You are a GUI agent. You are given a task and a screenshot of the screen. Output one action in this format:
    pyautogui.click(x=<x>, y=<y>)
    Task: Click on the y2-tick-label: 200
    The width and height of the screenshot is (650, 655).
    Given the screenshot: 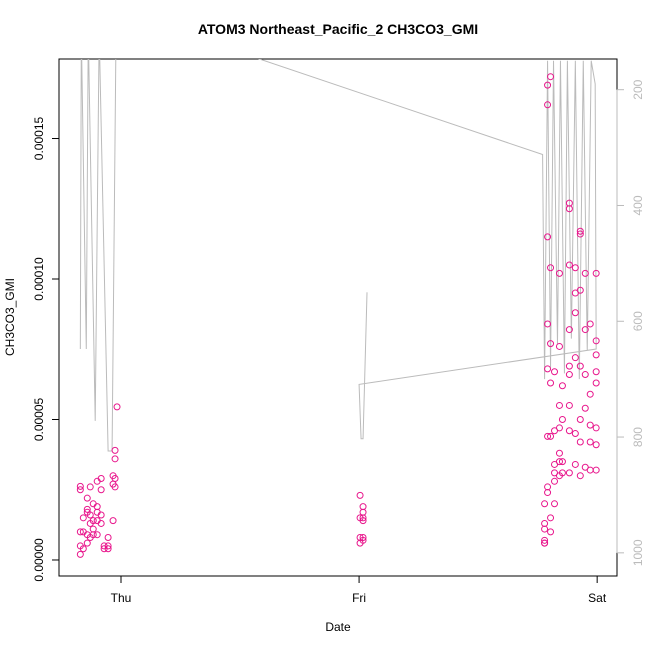 What is the action you would take?
    pyautogui.click(x=638, y=89)
    